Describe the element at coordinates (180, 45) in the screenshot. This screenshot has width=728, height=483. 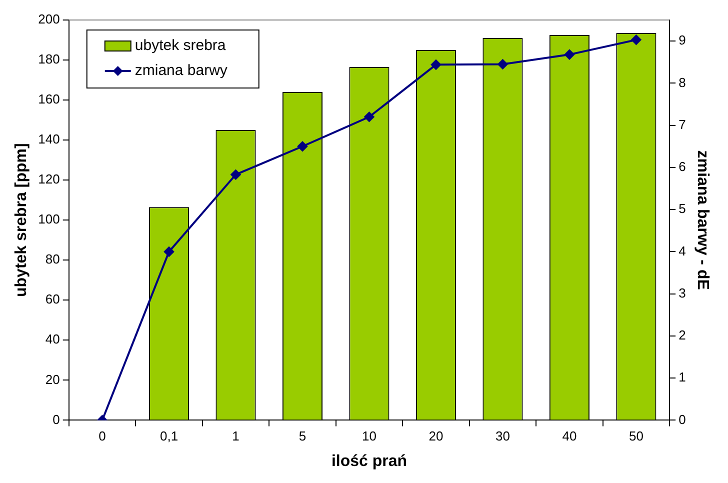
I see `legend-label: ubytek srebra` at that location.